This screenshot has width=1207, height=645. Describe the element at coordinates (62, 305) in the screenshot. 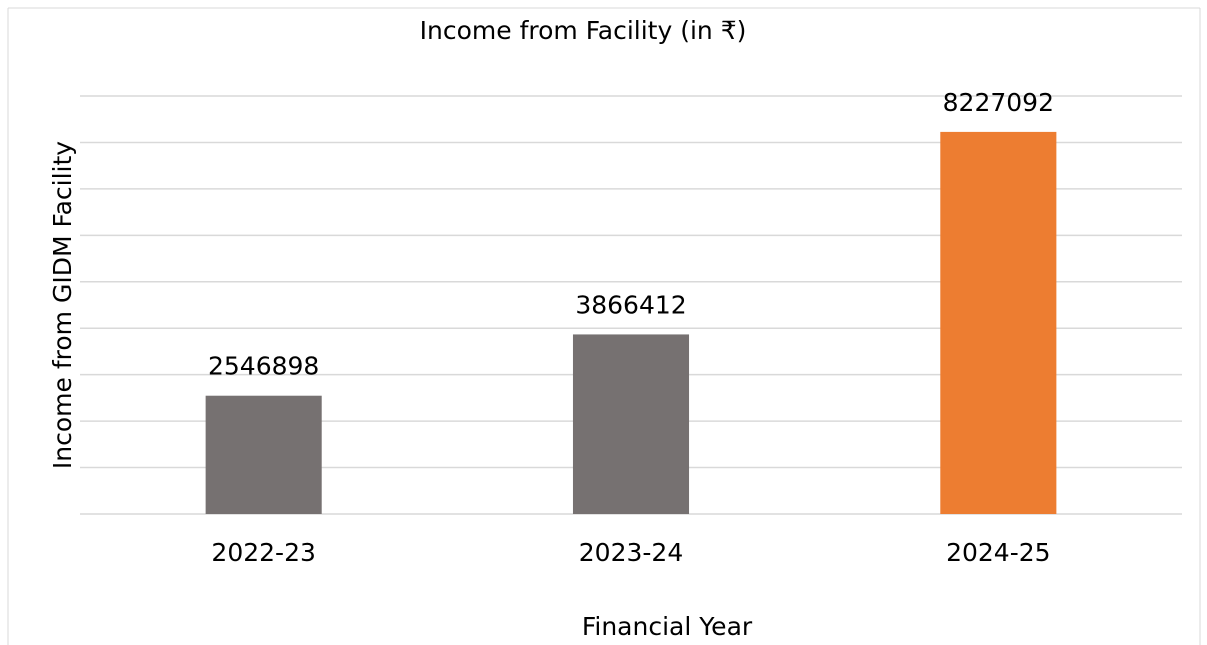

I see `y-axis-title: Income from GIDM Facility` at that location.